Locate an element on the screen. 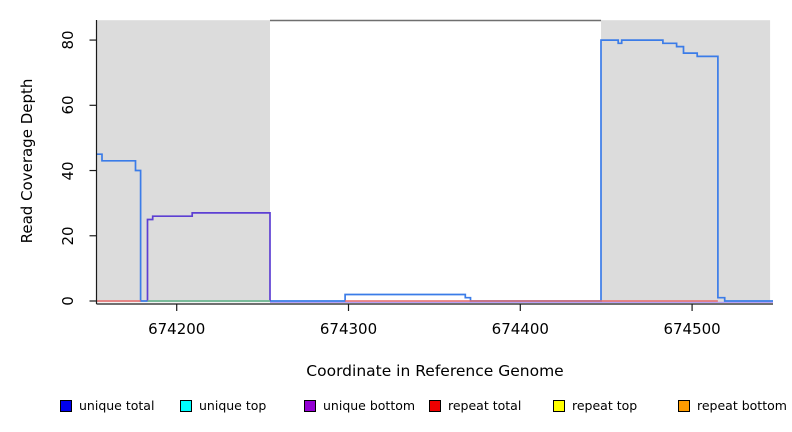 This screenshot has height=432, width=792. legend-item-unique-total: unique total is located at coordinates (107, 405).